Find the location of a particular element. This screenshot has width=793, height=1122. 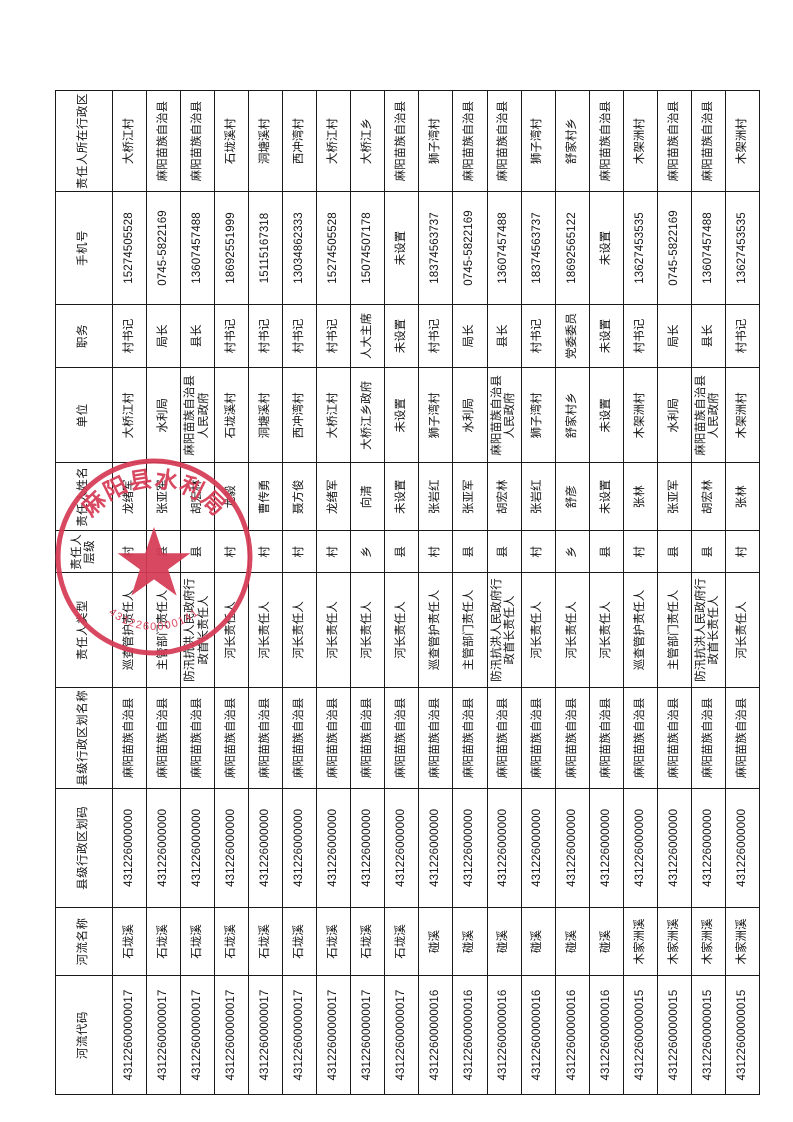

cell-person-name: 聂方俊 is located at coordinates (299, 496).